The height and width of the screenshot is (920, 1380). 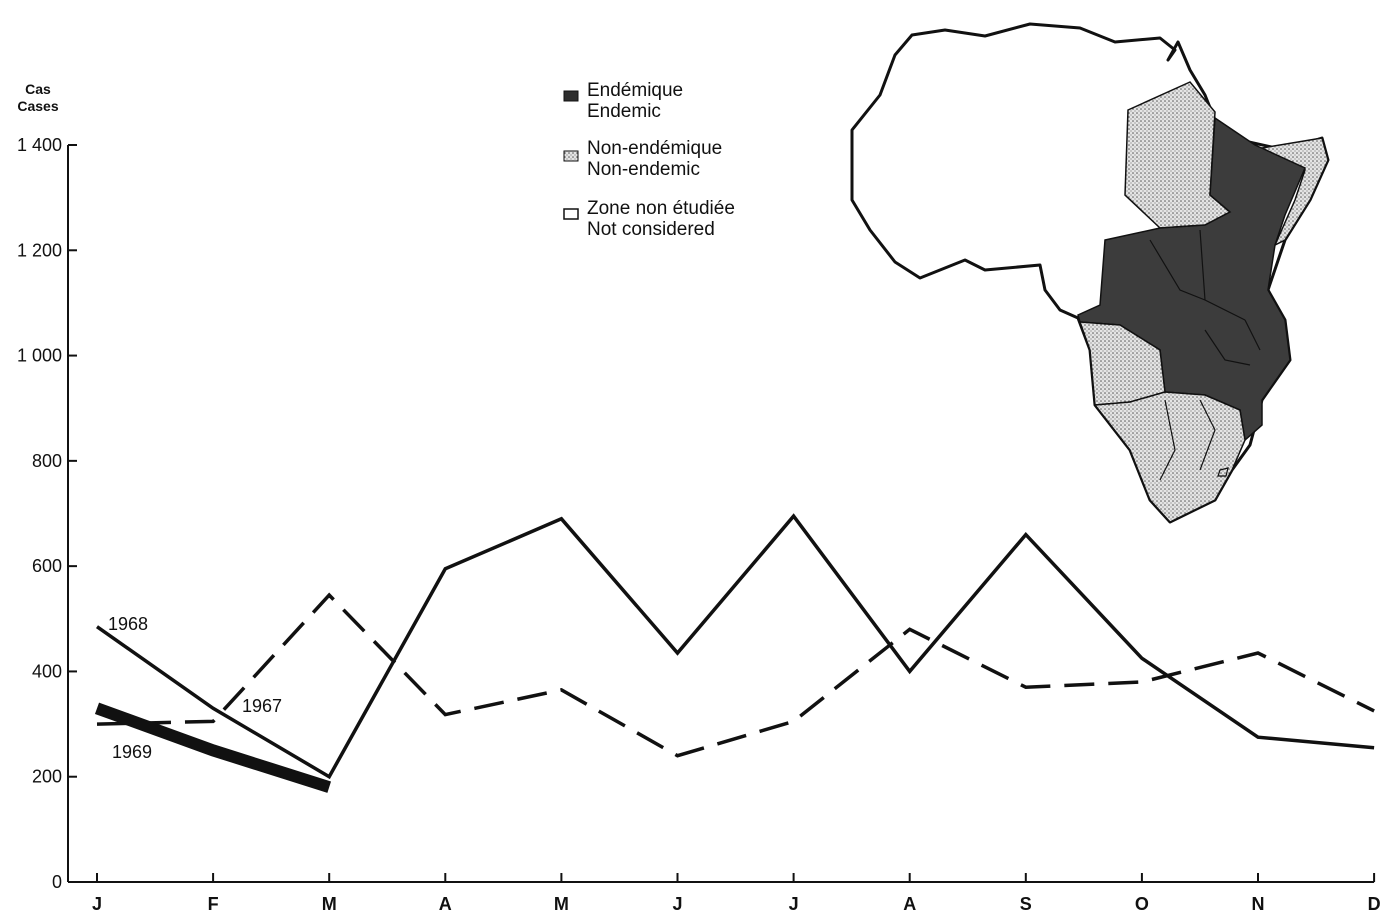 What do you see at coordinates (654, 148) in the screenshot?
I see `legend-non-endemic-line1: Non-endémique` at bounding box center [654, 148].